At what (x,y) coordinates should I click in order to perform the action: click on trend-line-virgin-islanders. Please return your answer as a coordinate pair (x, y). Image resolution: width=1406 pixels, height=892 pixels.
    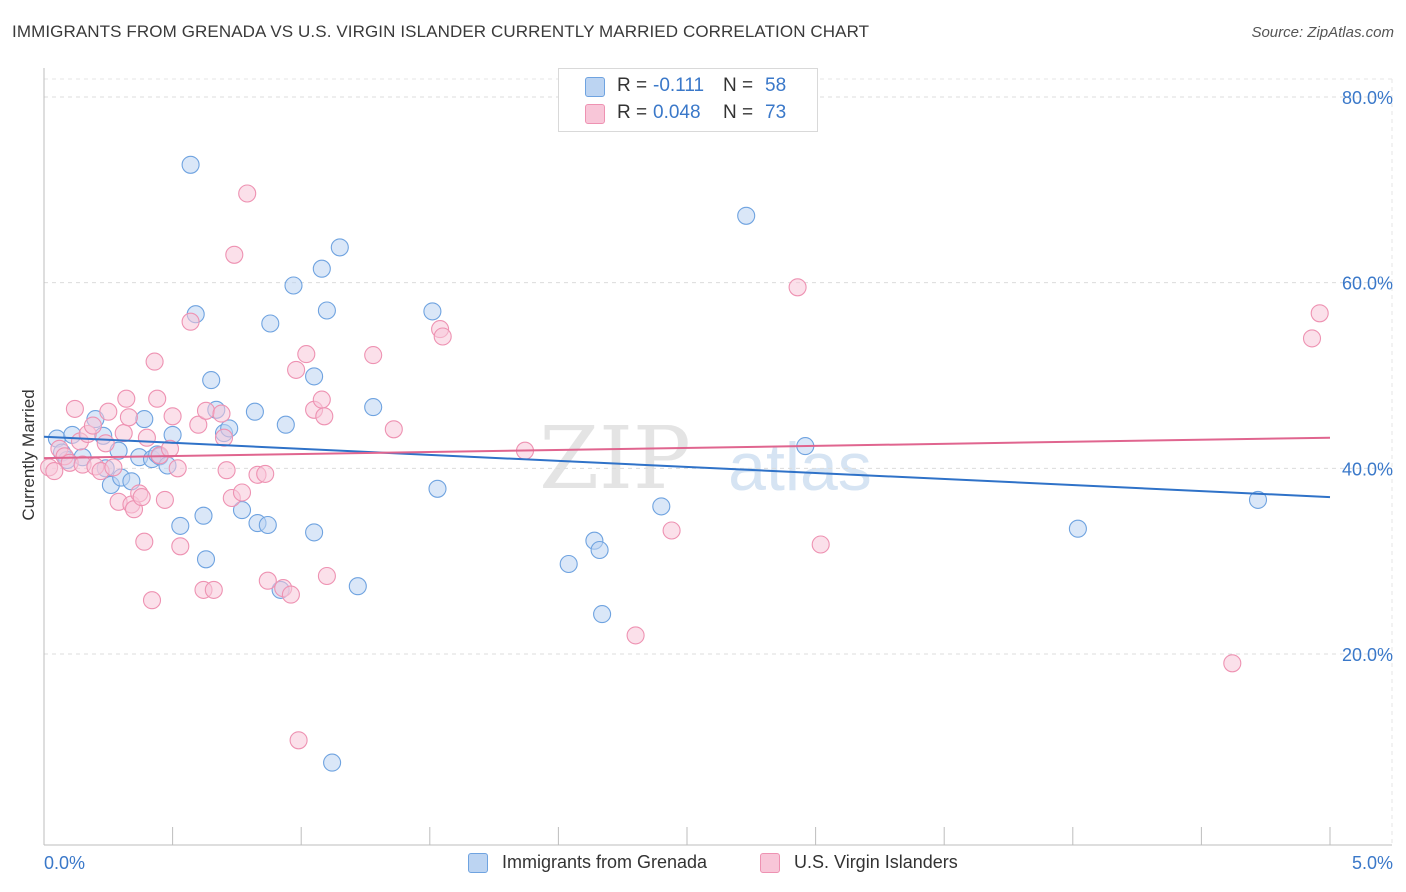
    Looking at the image, I should click on (687, 448).